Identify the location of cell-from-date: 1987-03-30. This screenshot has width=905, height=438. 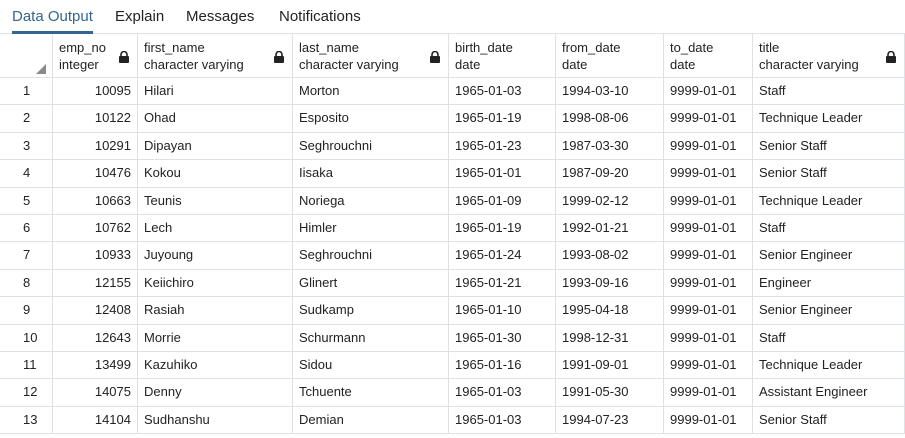
(610, 146).